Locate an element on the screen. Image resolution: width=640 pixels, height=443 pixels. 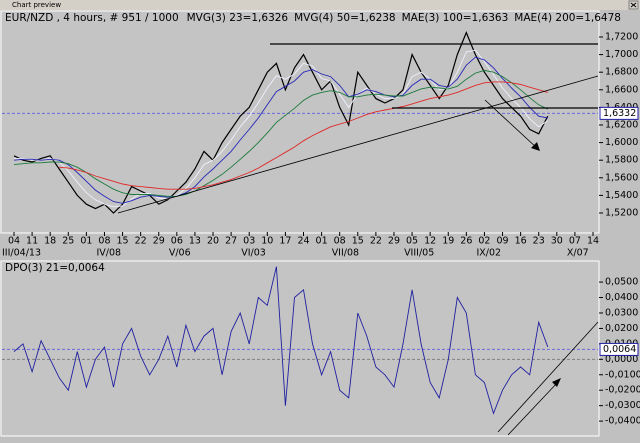
x-tick-label: 20 is located at coordinates (213, 241).